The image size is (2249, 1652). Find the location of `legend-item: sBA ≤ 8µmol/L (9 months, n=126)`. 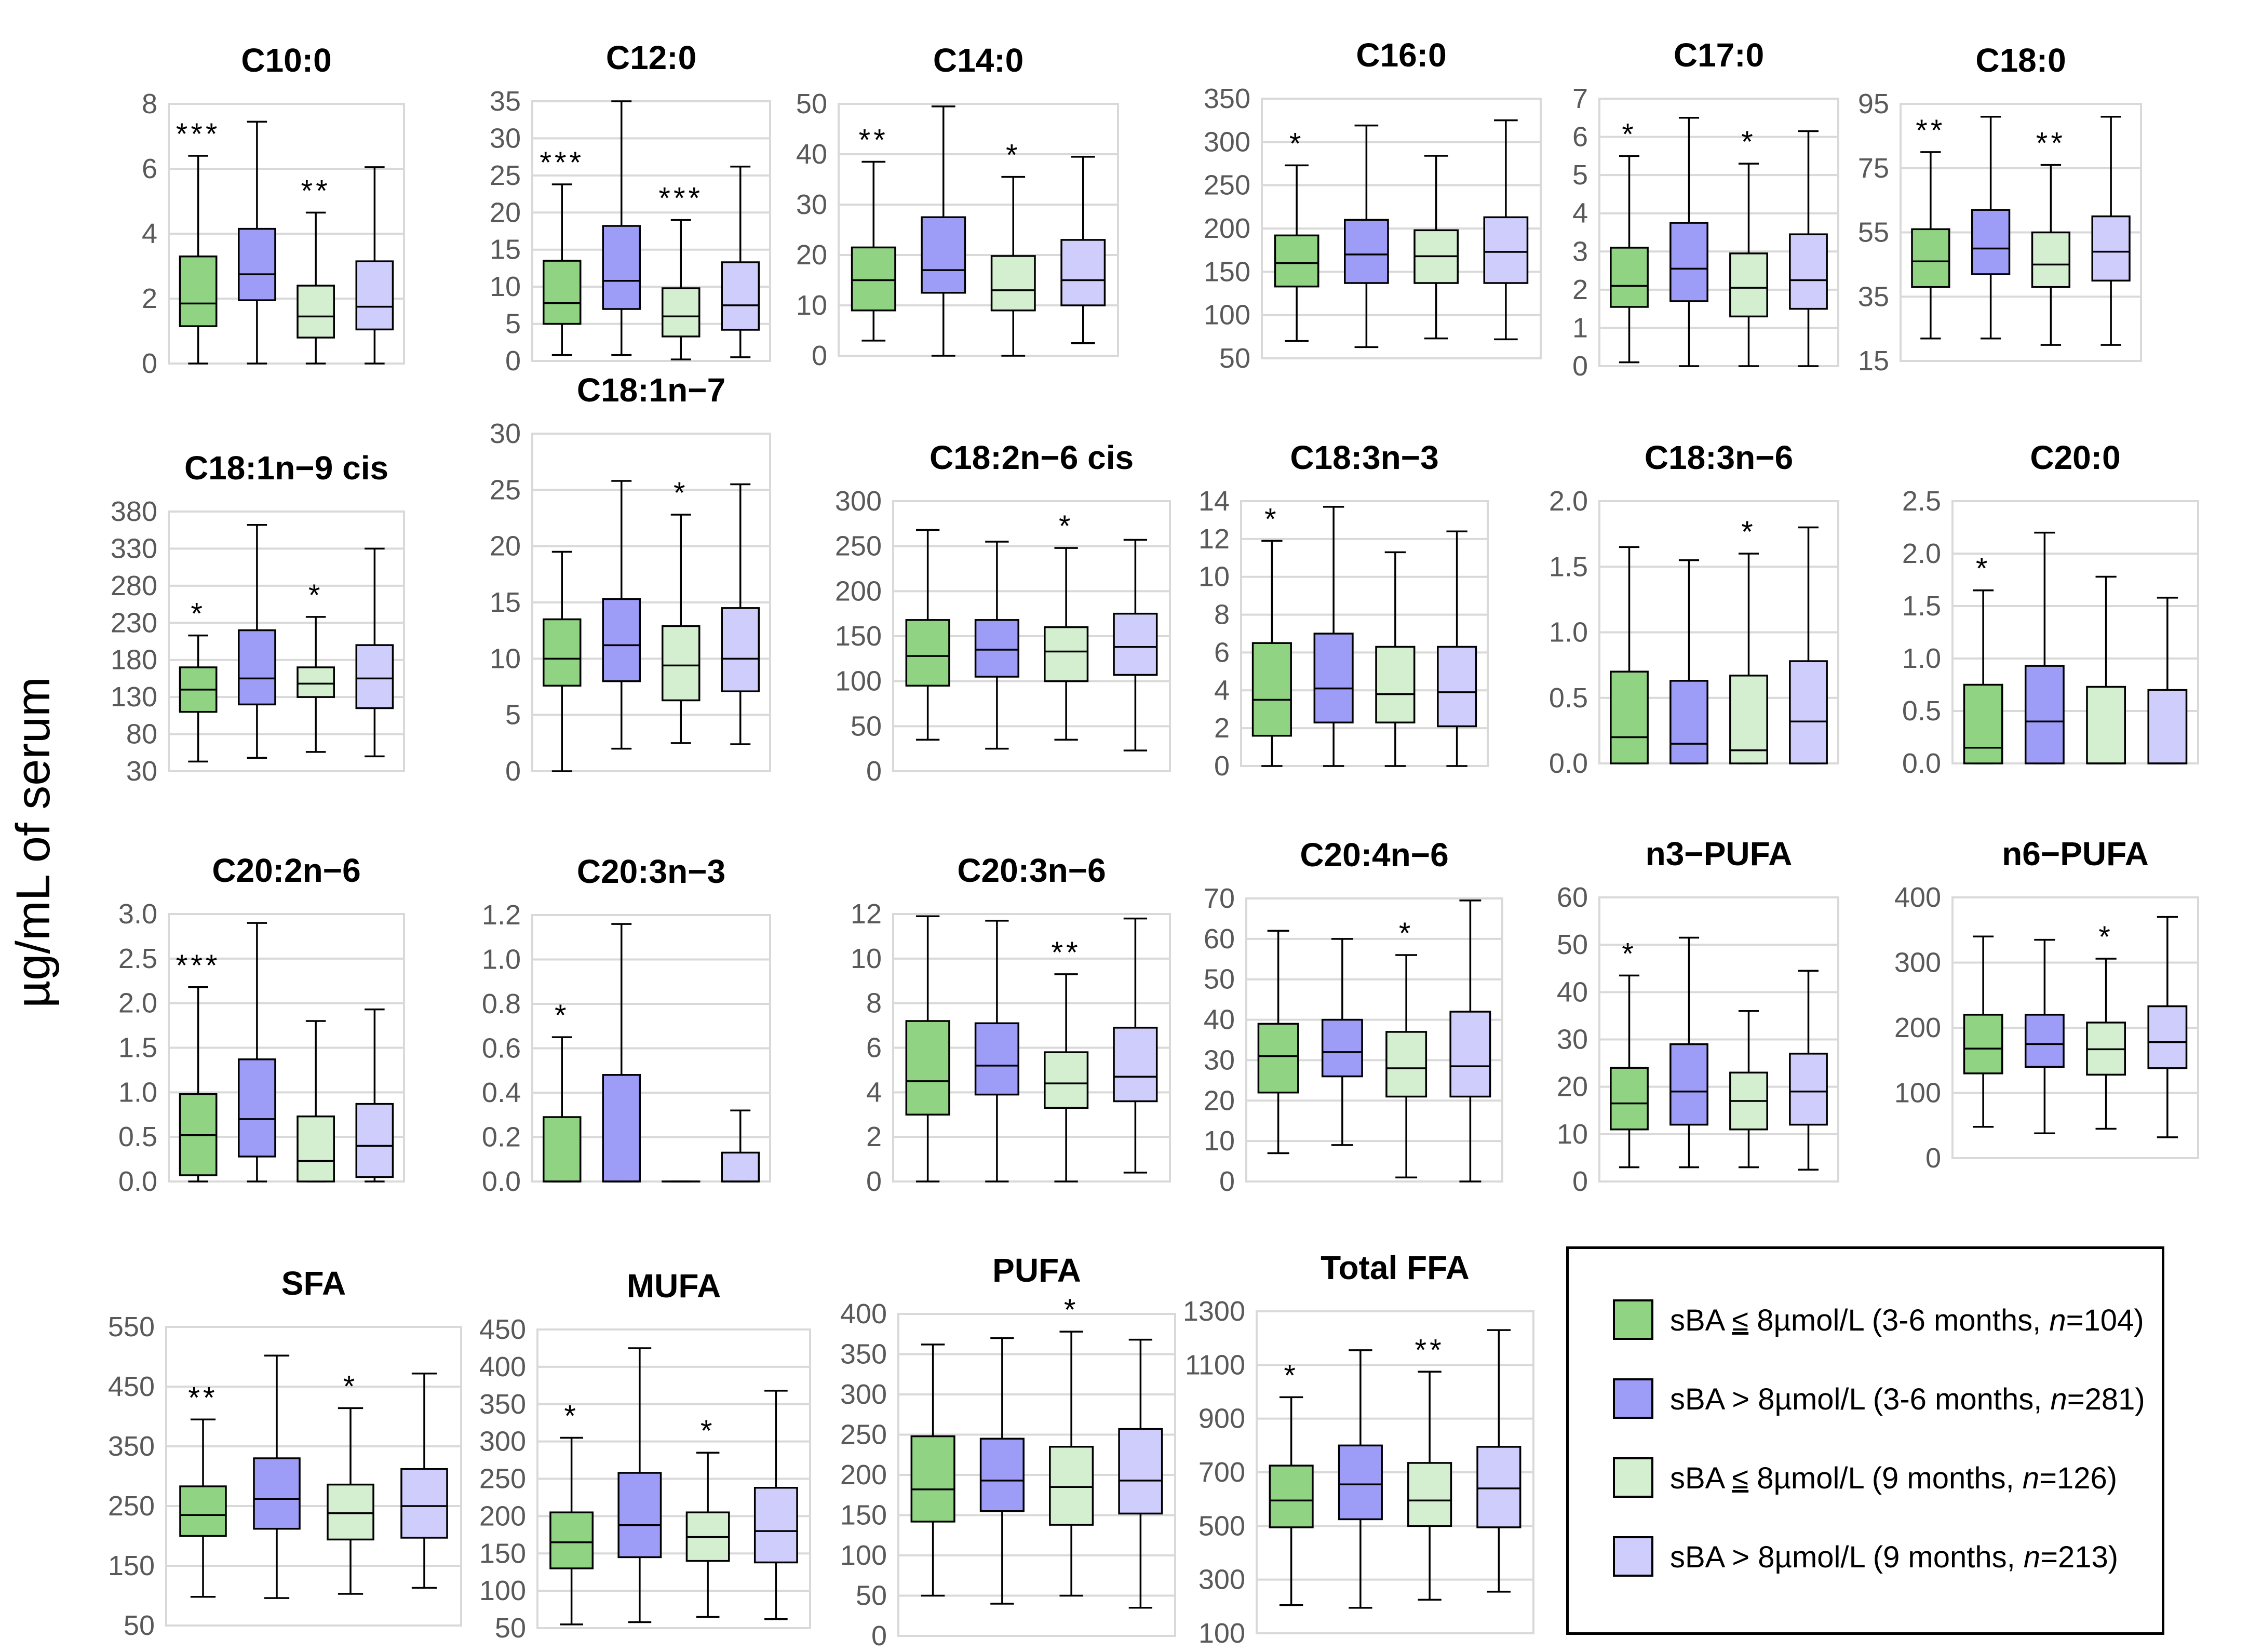

legend-item: sBA ≤ 8µmol/L (9 months, n=126) is located at coordinates (1888, 1478).